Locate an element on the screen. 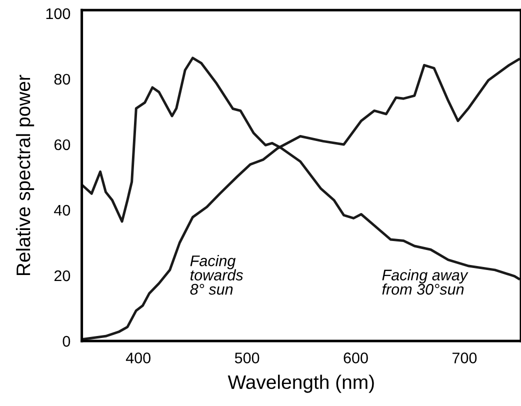 The image size is (521, 406). y-tick-label: 20 is located at coordinates (62, 276).